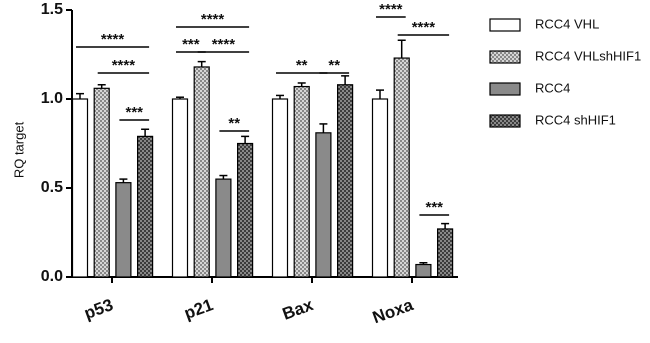  Describe the element at coordinates (18, 149) in the screenshot. I see `y-axis-label: RQ target` at that location.